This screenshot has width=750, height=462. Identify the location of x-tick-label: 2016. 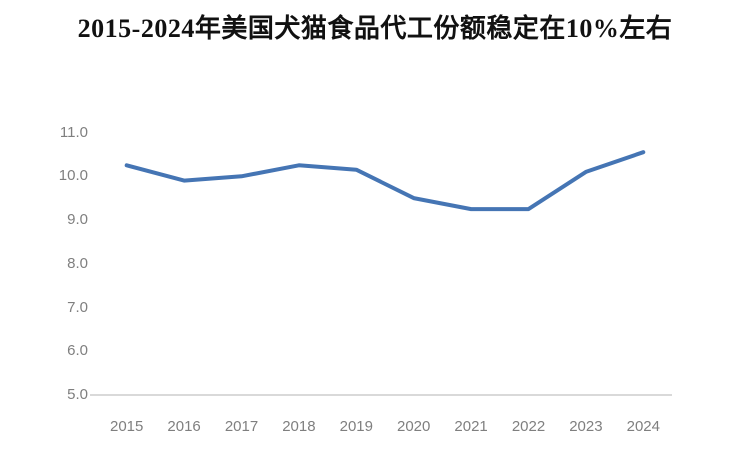
(184, 426).